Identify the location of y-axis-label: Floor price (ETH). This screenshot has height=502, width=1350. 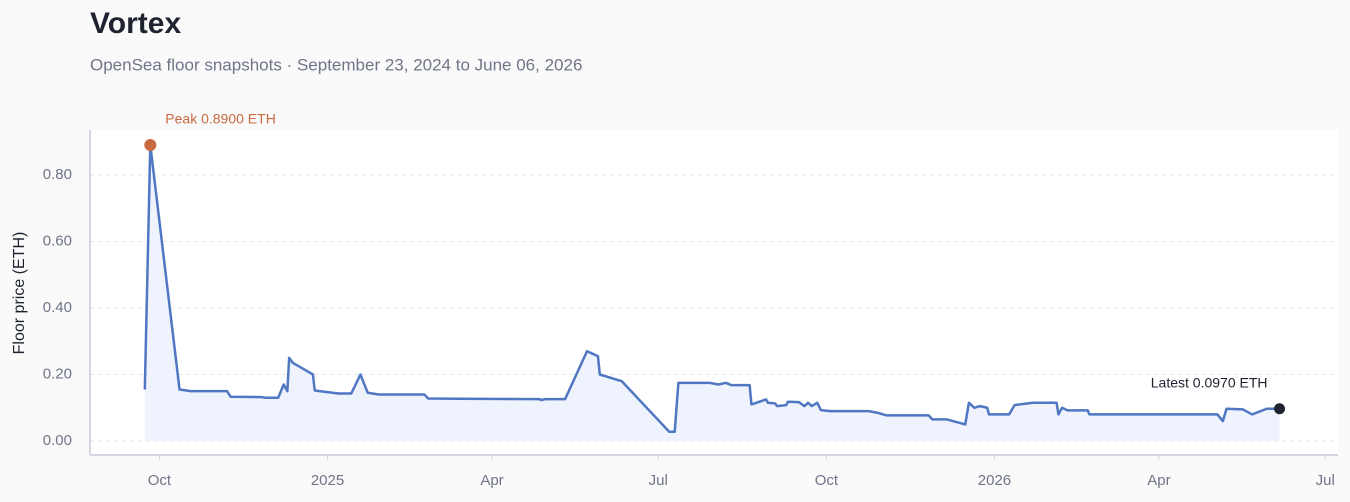
(19, 293).